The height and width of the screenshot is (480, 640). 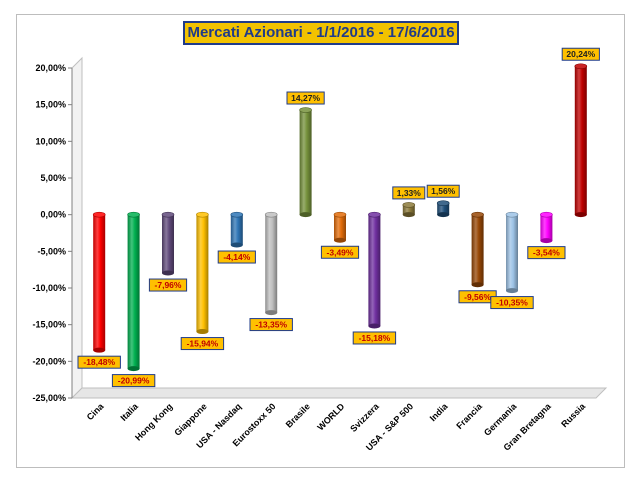 I want to click on x-tick-label: Russia, so click(x=573, y=415).